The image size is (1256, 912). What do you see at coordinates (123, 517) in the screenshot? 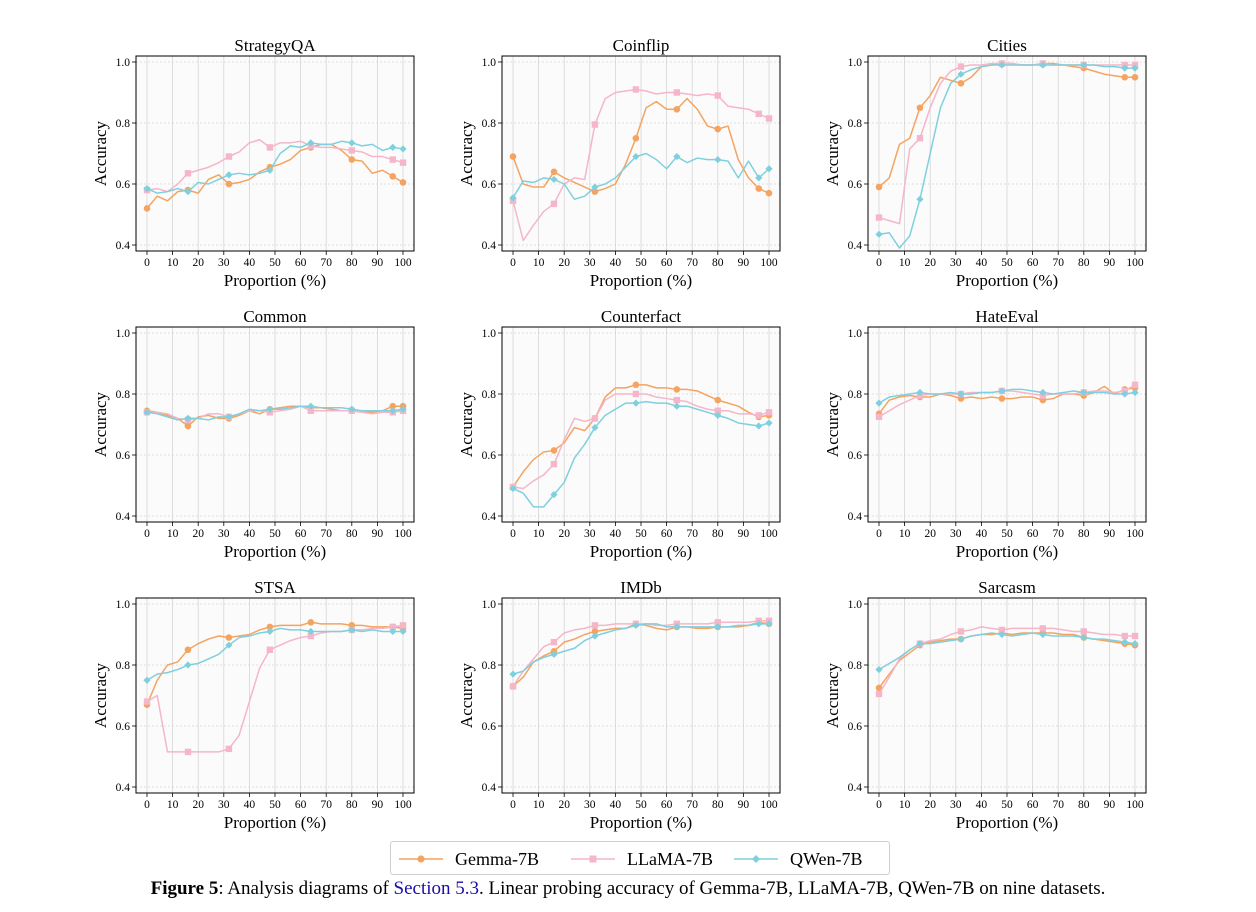
I see `y-tick-label: 0.4` at bounding box center [123, 517].